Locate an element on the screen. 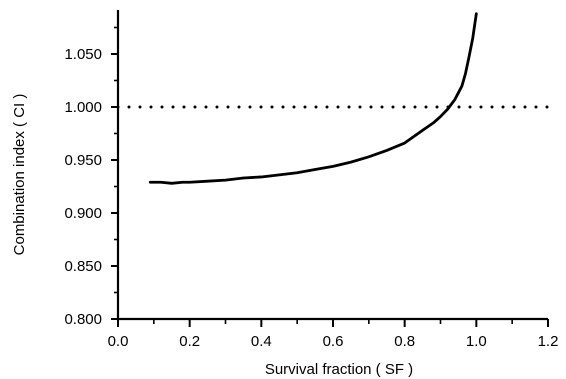 The image size is (566, 379). x-tick-label: 0.0 is located at coordinates (118, 341).